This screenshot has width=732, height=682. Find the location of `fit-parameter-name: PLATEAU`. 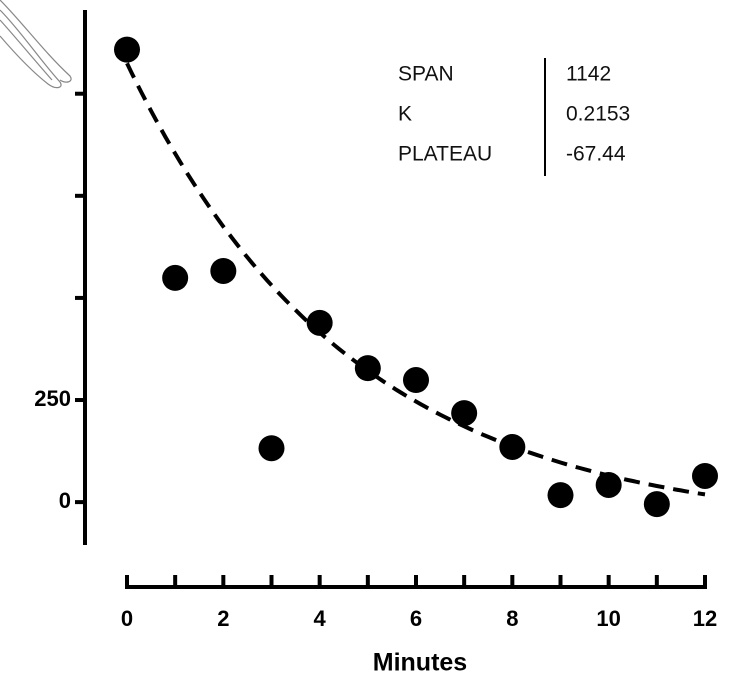

fit-parameter-name: PLATEAU is located at coordinates (445, 154).